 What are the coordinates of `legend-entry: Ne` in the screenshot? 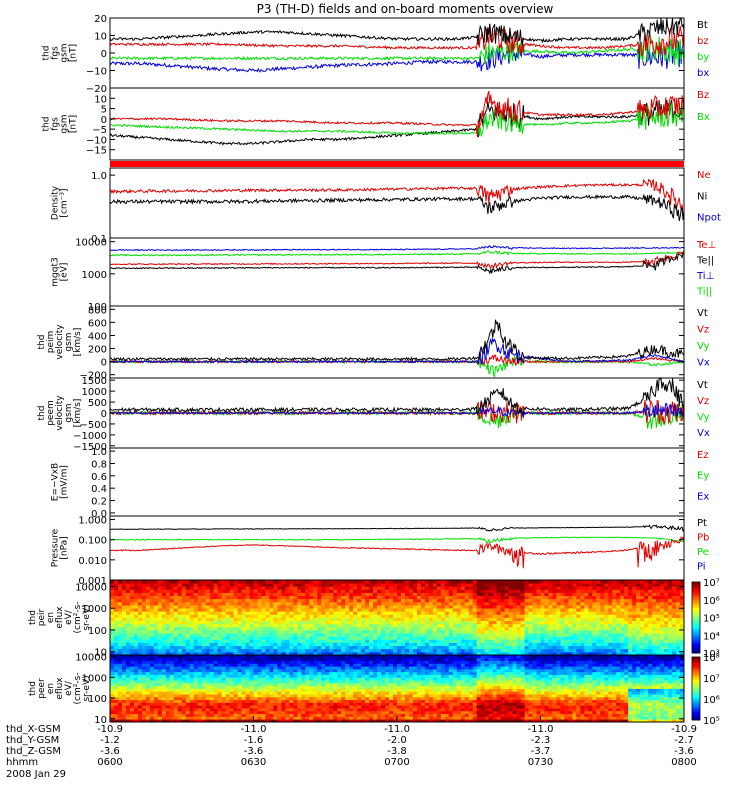 It's located at (704, 175).